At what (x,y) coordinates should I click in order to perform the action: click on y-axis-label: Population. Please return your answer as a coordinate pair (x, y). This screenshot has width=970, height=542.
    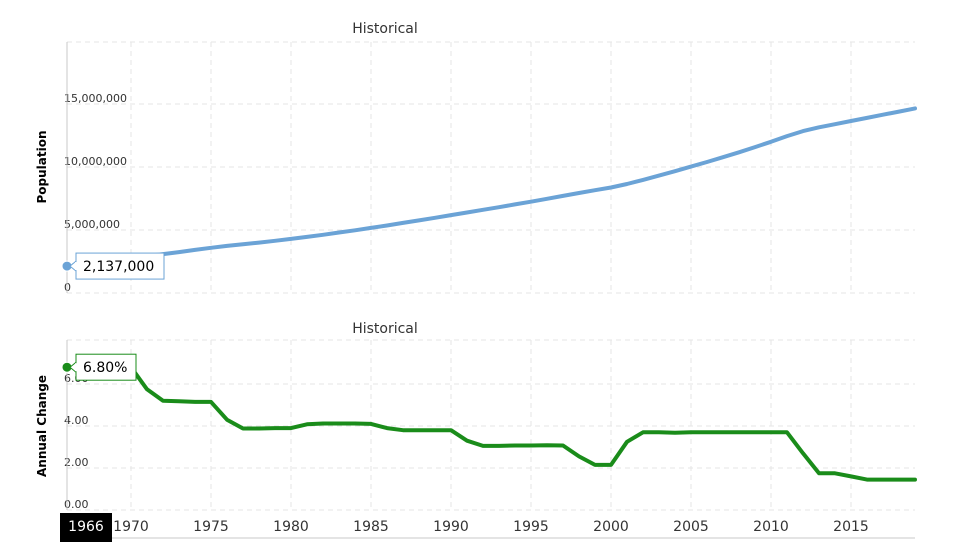
    Looking at the image, I should click on (42, 166).